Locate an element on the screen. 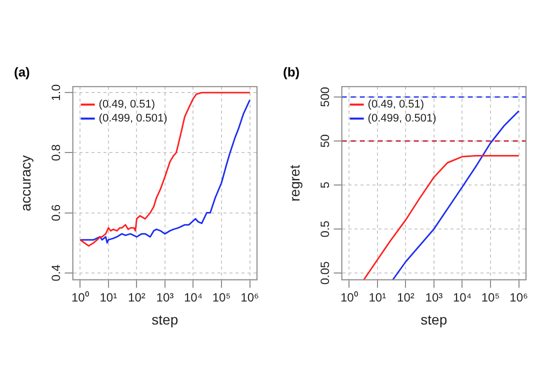 The width and height of the screenshot is (538, 383). y-tick-label: 1.0 is located at coordinates (56, 92).